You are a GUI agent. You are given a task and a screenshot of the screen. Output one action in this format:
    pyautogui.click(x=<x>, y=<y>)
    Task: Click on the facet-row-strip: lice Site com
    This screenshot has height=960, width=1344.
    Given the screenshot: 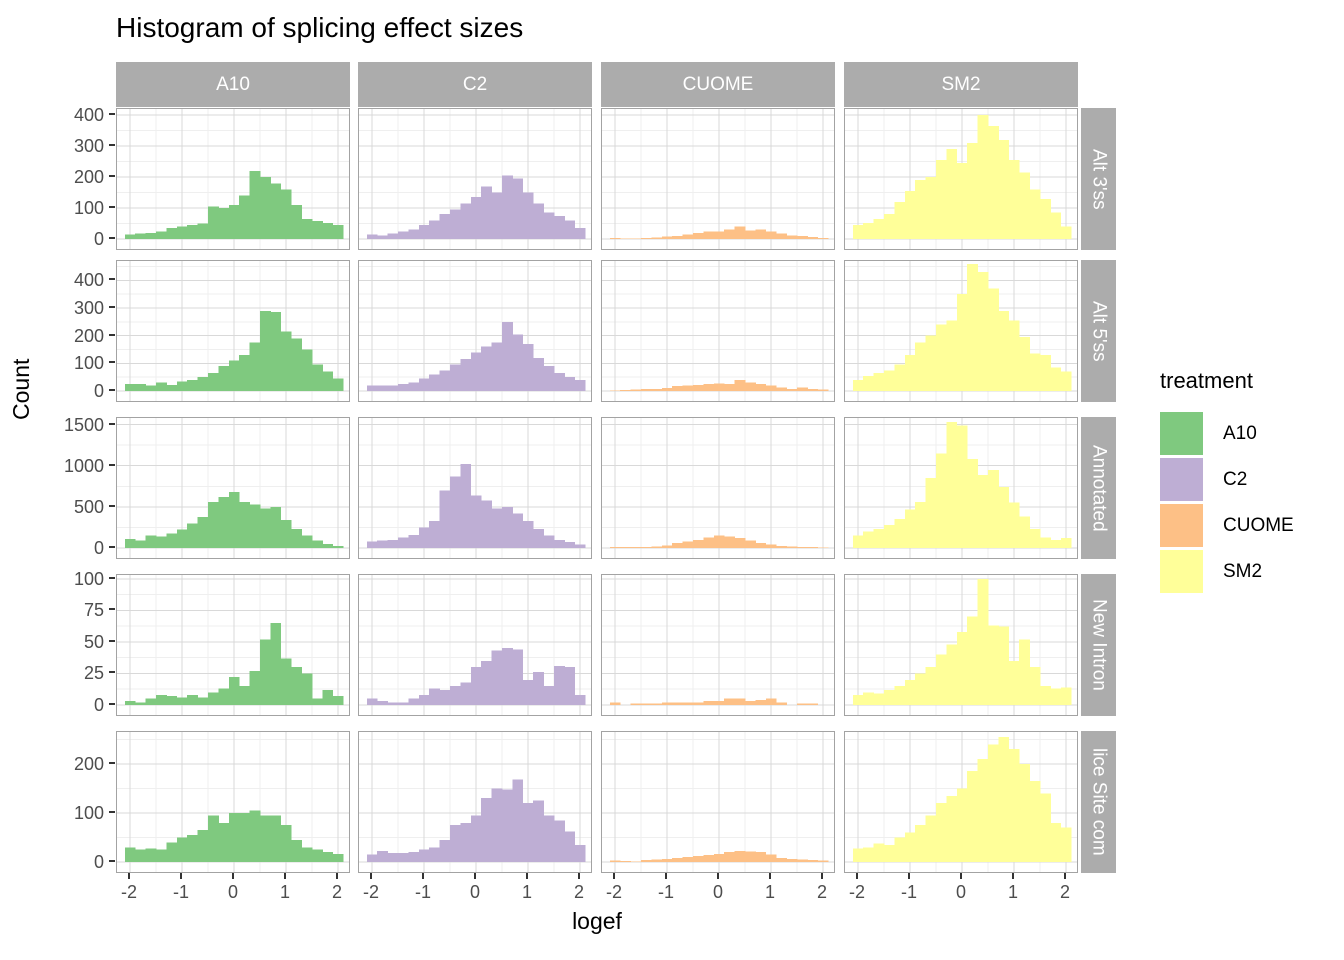 What is the action you would take?
    pyautogui.click(x=1098, y=802)
    